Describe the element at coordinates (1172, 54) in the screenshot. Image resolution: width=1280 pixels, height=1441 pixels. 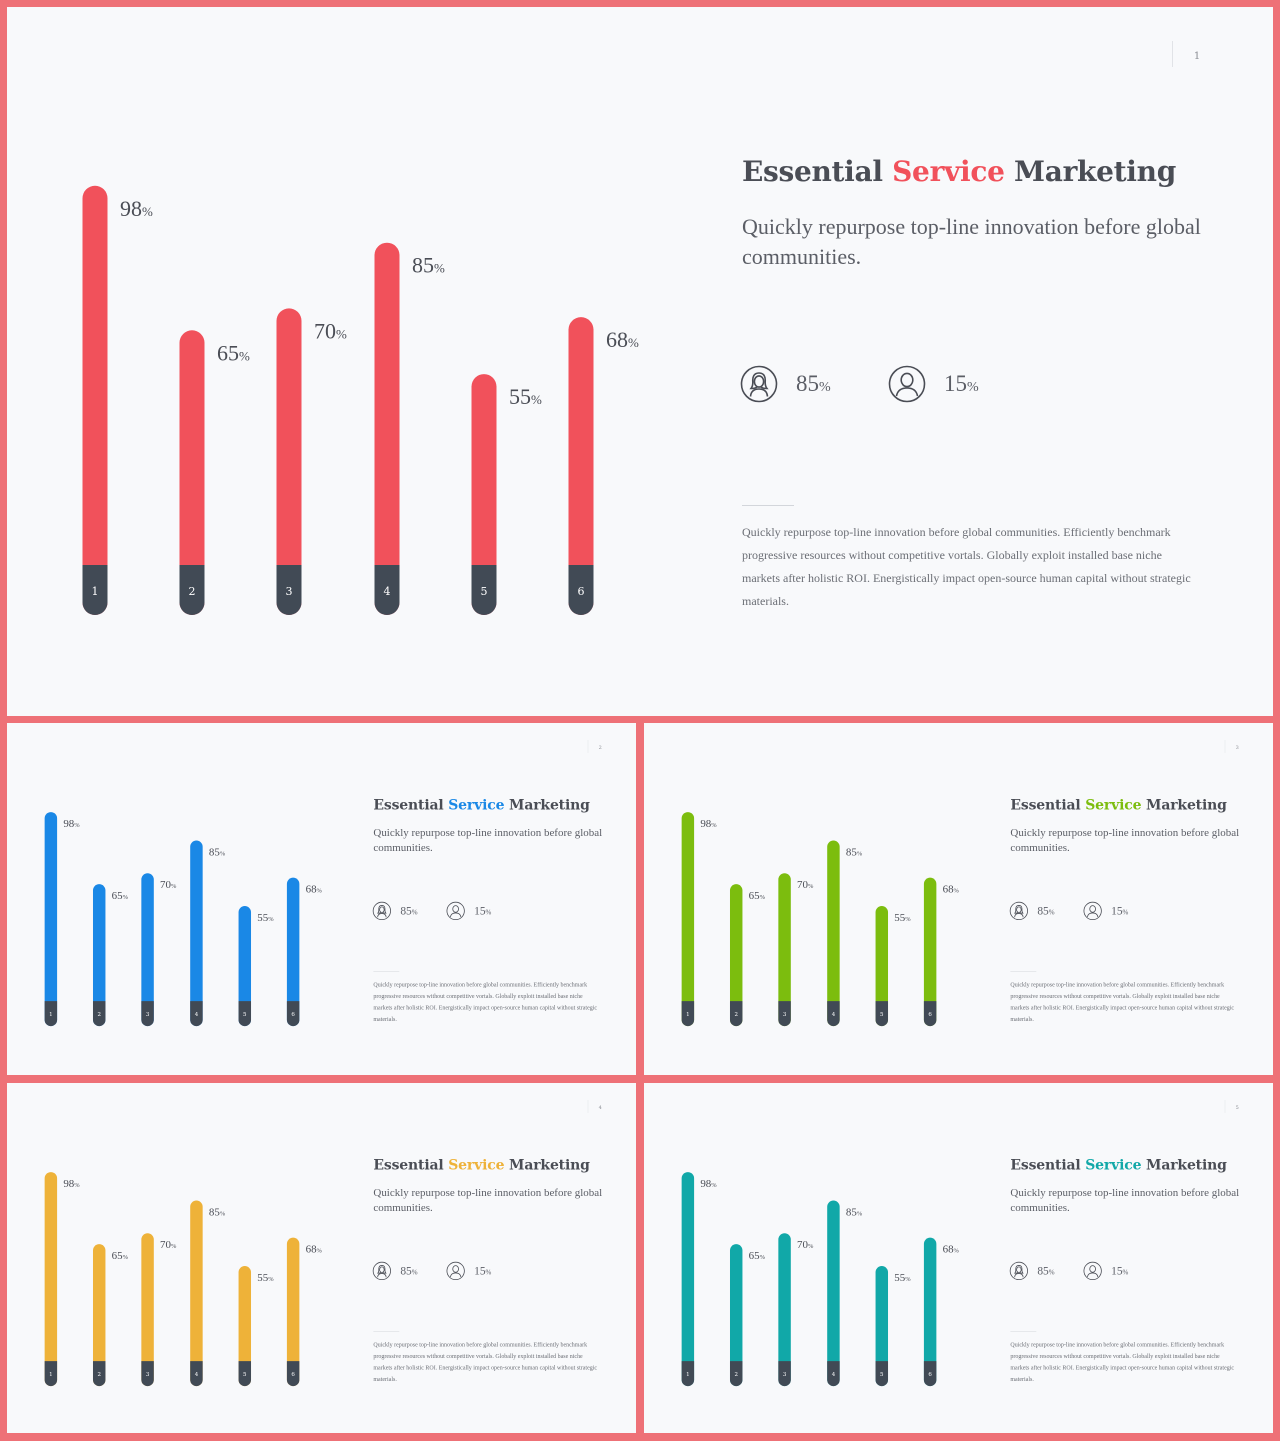
I see `page-divider` at that location.